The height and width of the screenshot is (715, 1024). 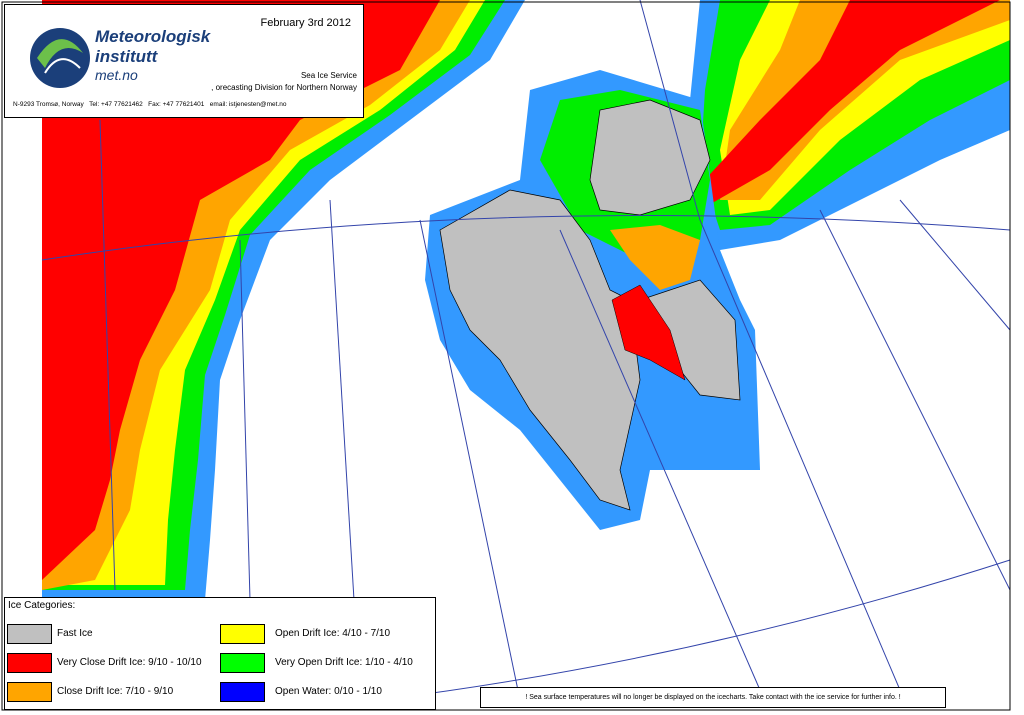 What do you see at coordinates (328, 691) in the screenshot?
I see `legend-label: Open Water: 0/10 - 1/10` at bounding box center [328, 691].